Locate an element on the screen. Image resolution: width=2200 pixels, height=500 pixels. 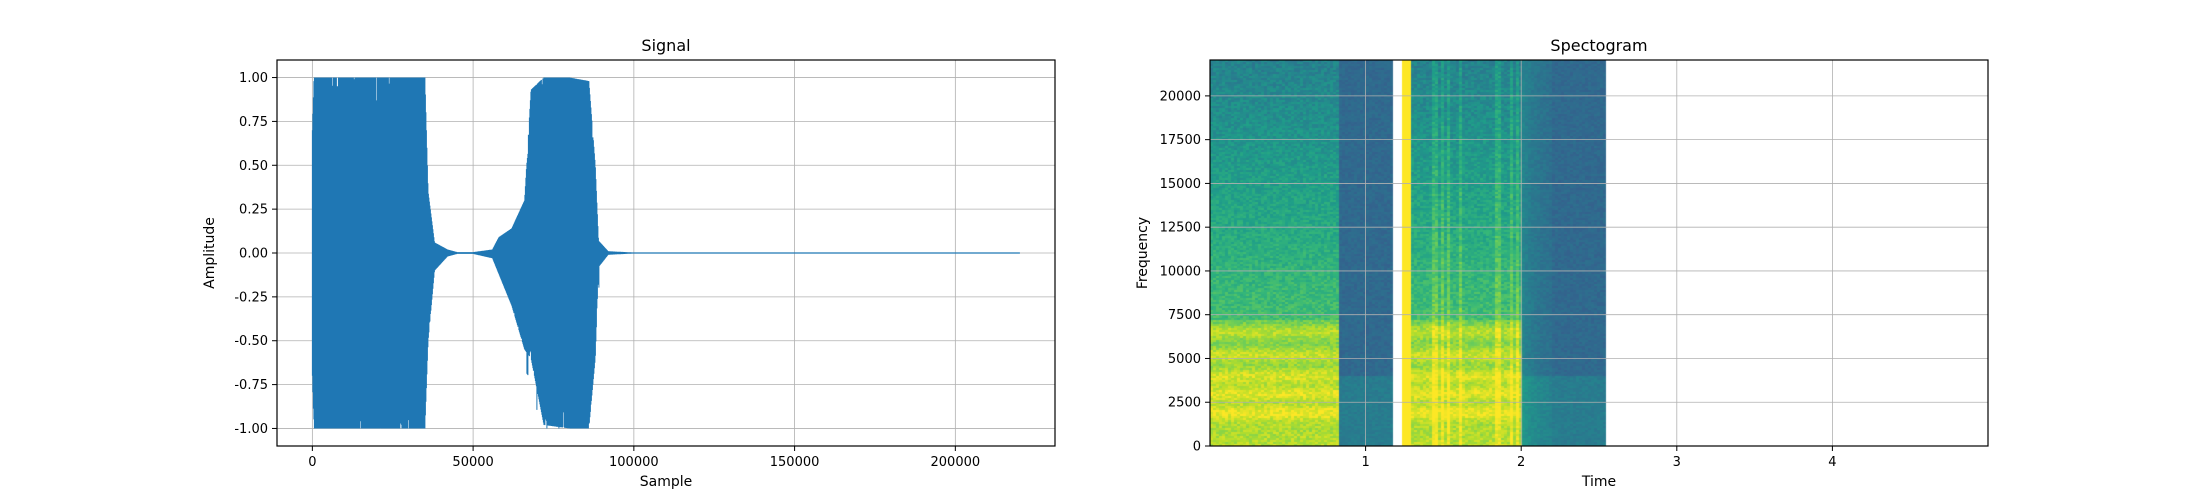
y-tick-label: 0.25 is located at coordinates (253, 210).